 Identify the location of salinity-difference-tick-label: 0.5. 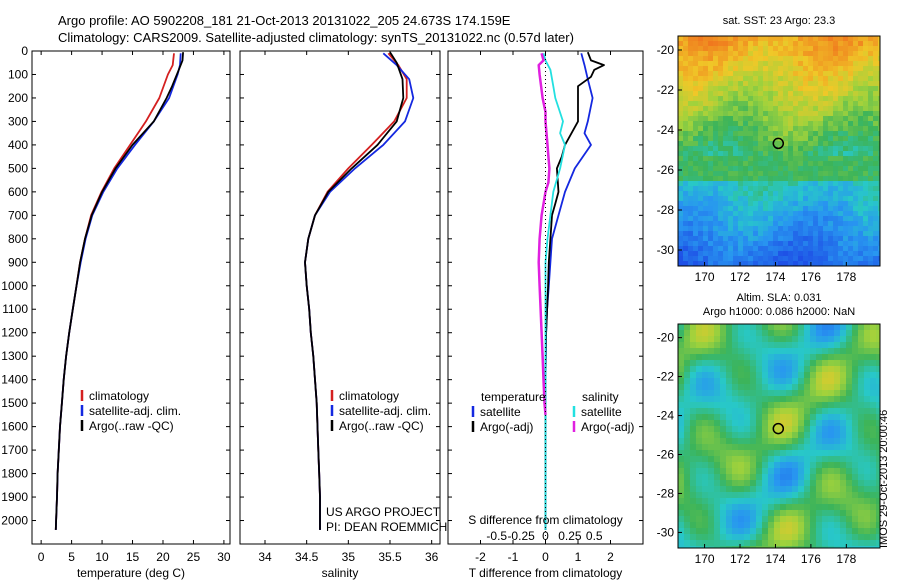
(594, 536).